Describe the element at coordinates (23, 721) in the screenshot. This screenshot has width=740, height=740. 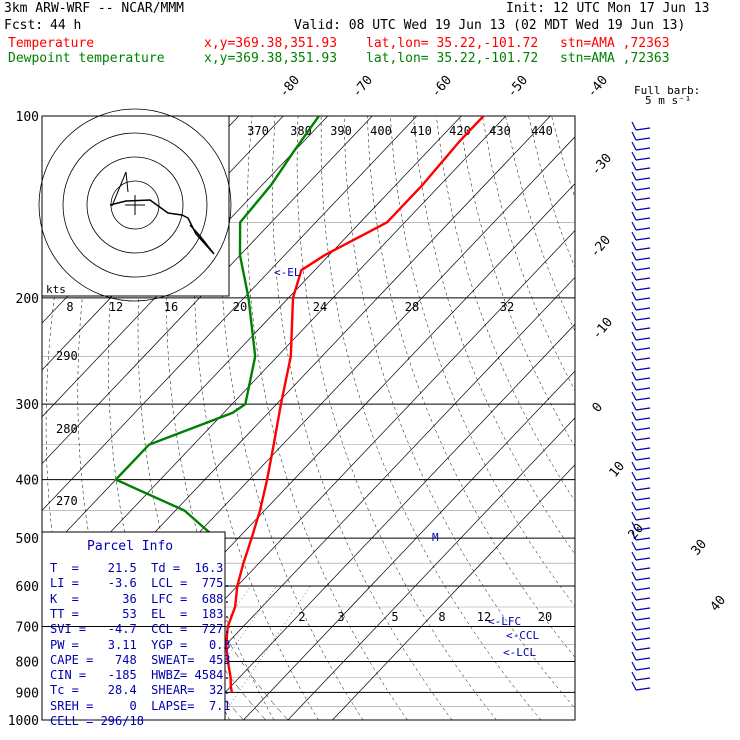
I see `pressure-tick-label: 1000` at that location.